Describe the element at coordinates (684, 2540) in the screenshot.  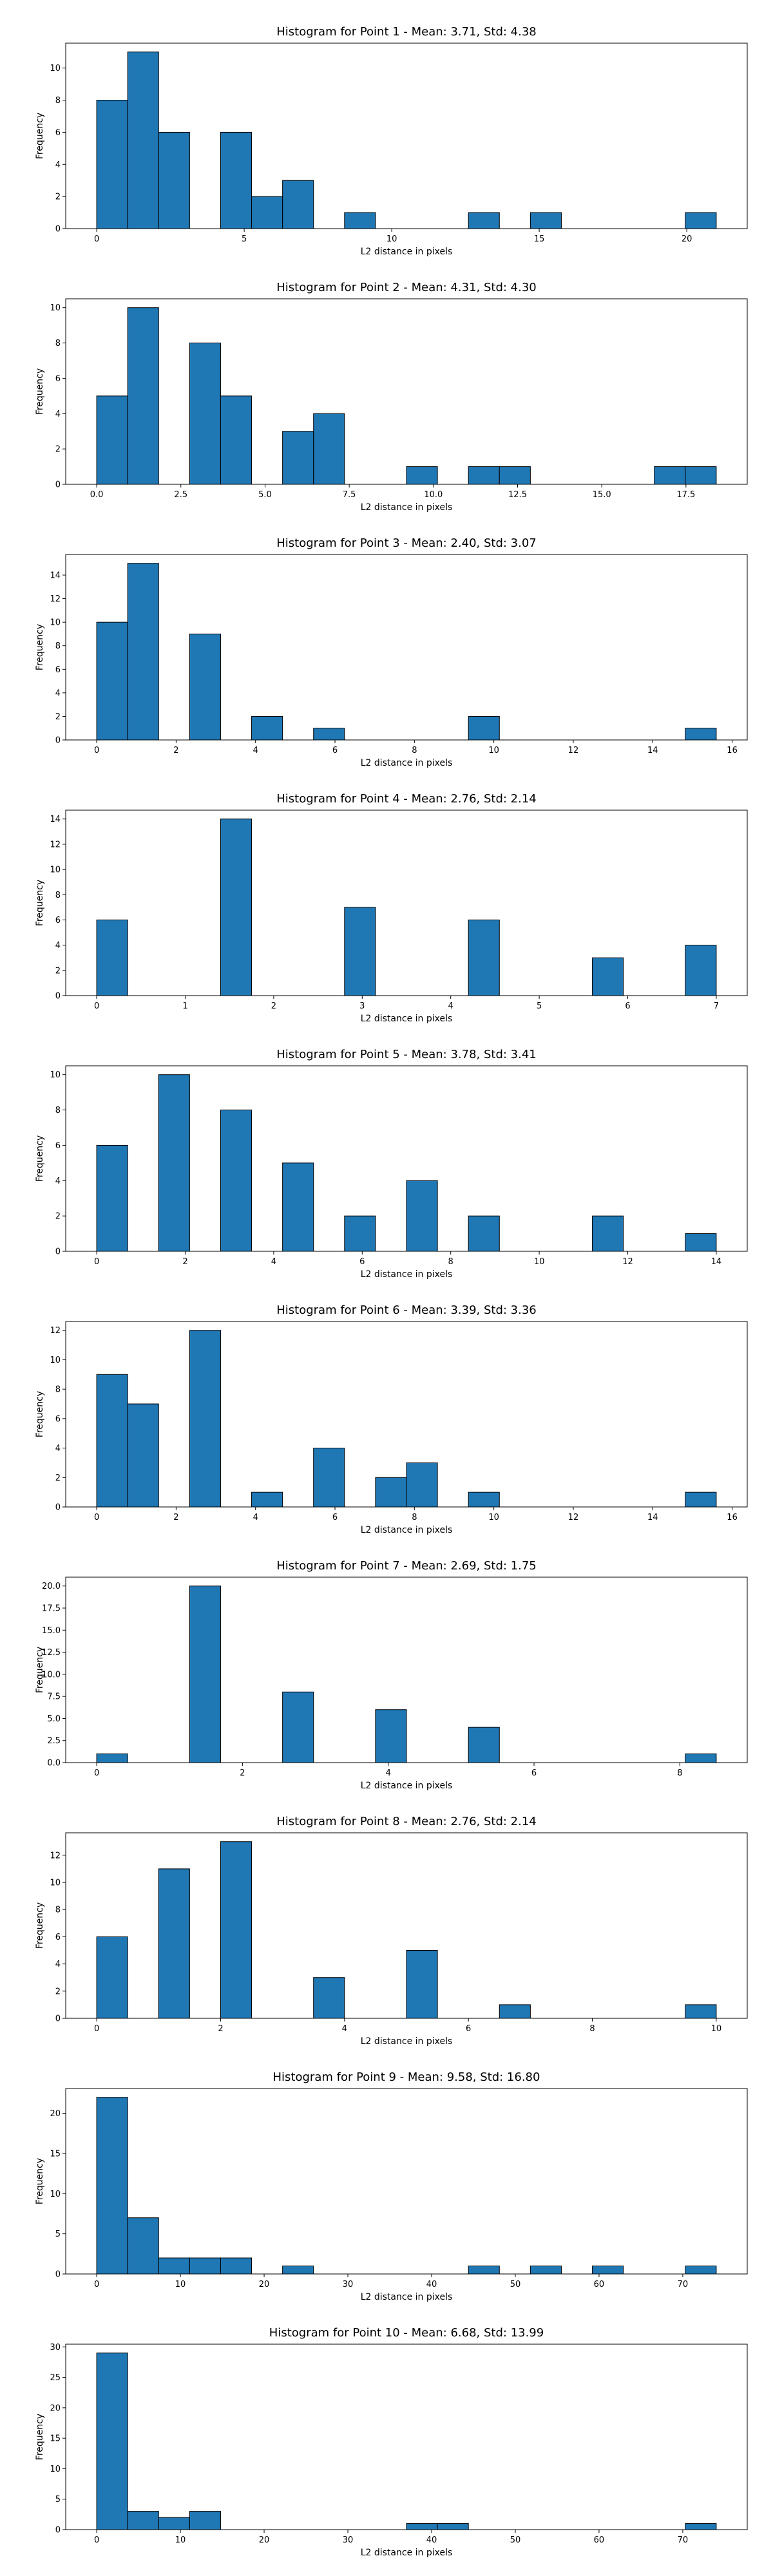
I see `x-tick-label: 70` at that location.